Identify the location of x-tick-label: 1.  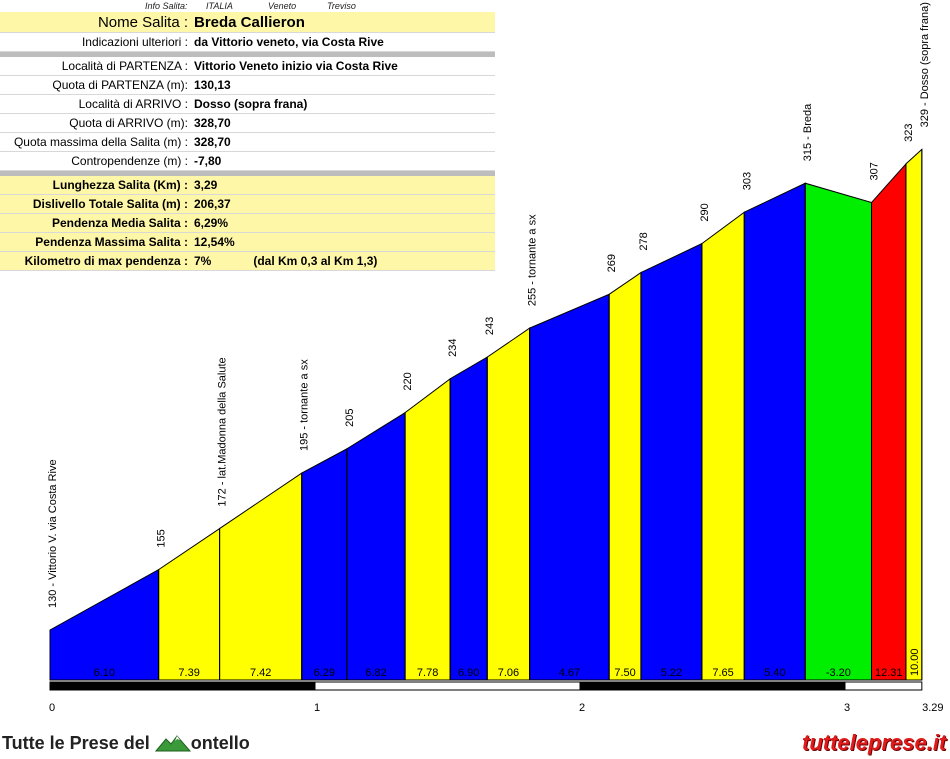
(317, 708).